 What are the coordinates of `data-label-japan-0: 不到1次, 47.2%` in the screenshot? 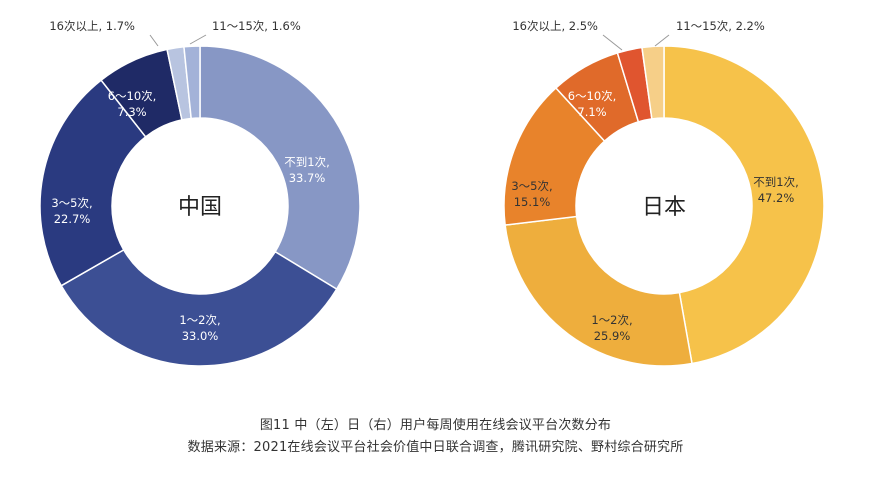 It's located at (775, 190).